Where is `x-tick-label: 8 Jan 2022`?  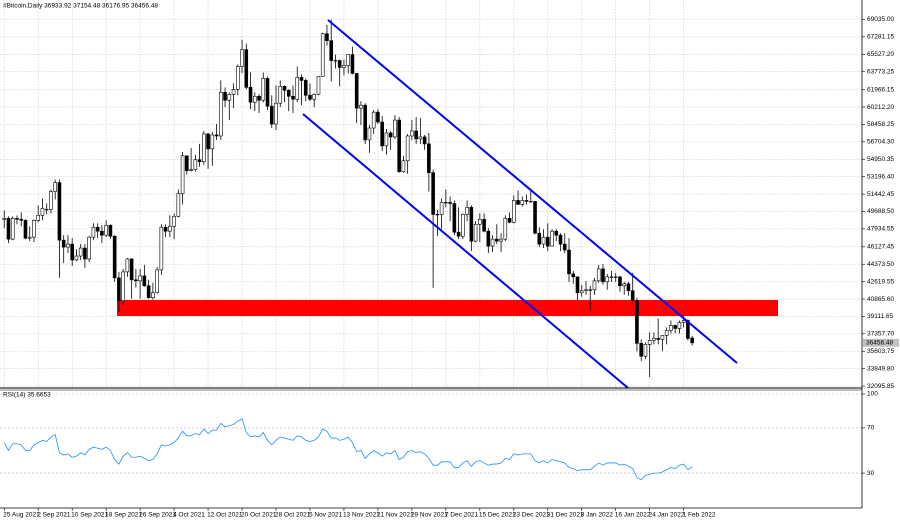
x-tick-label: 8 Jan 2022 is located at coordinates (597, 515).